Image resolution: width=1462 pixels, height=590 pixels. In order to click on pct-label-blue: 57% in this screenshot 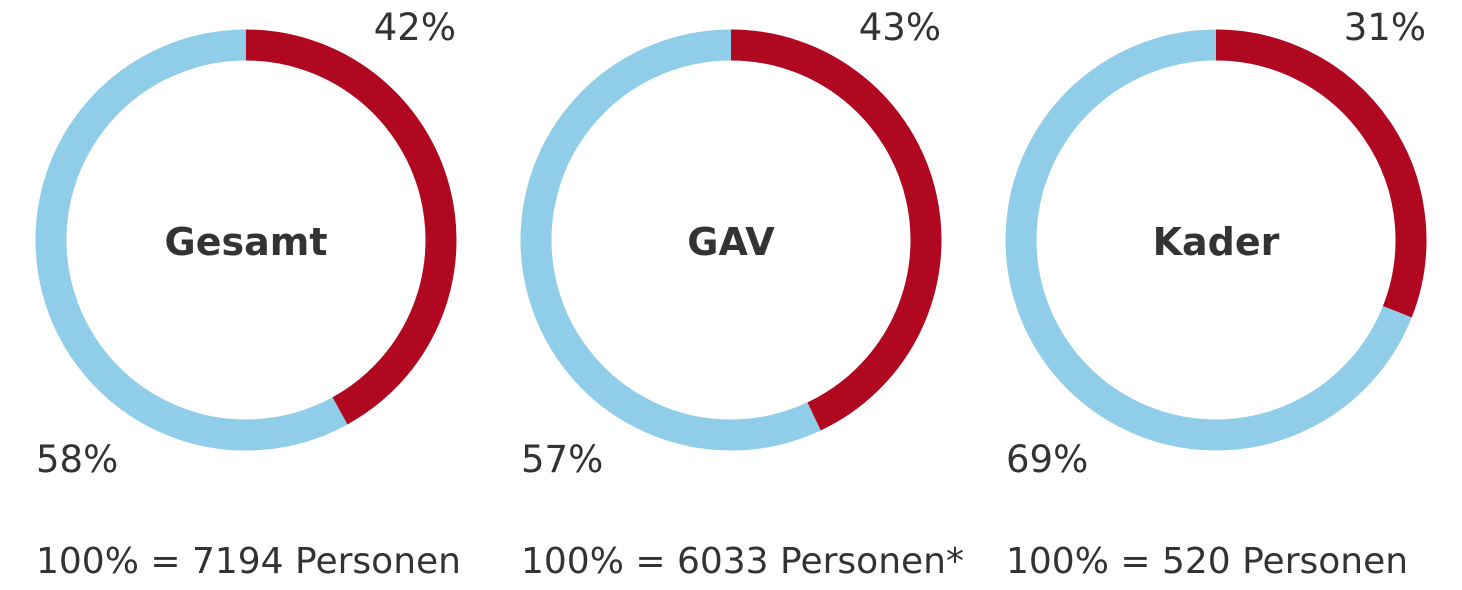, I will do `click(562, 459)`.